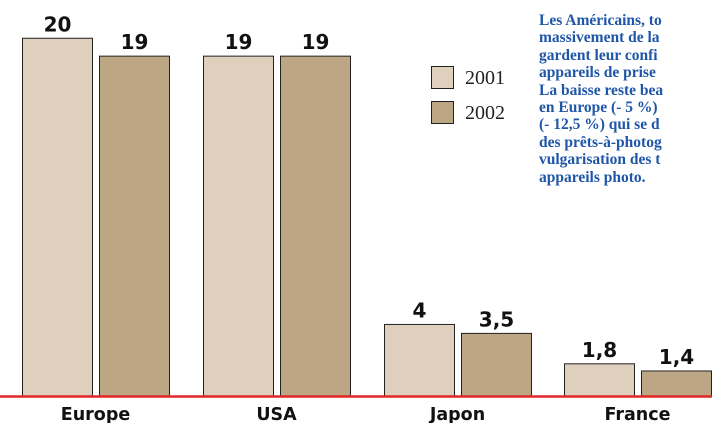 The width and height of the screenshot is (712, 423). I want to click on annotation-line: (- 12,5 %) qui se d, so click(599, 125).